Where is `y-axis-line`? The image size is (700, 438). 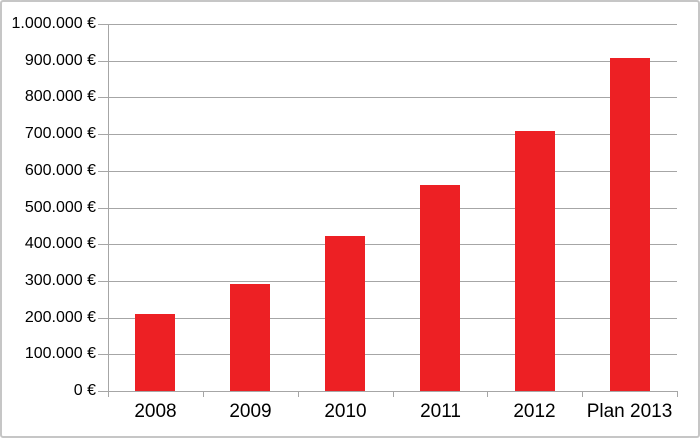
y-axis-line is located at coordinates (108, 210).